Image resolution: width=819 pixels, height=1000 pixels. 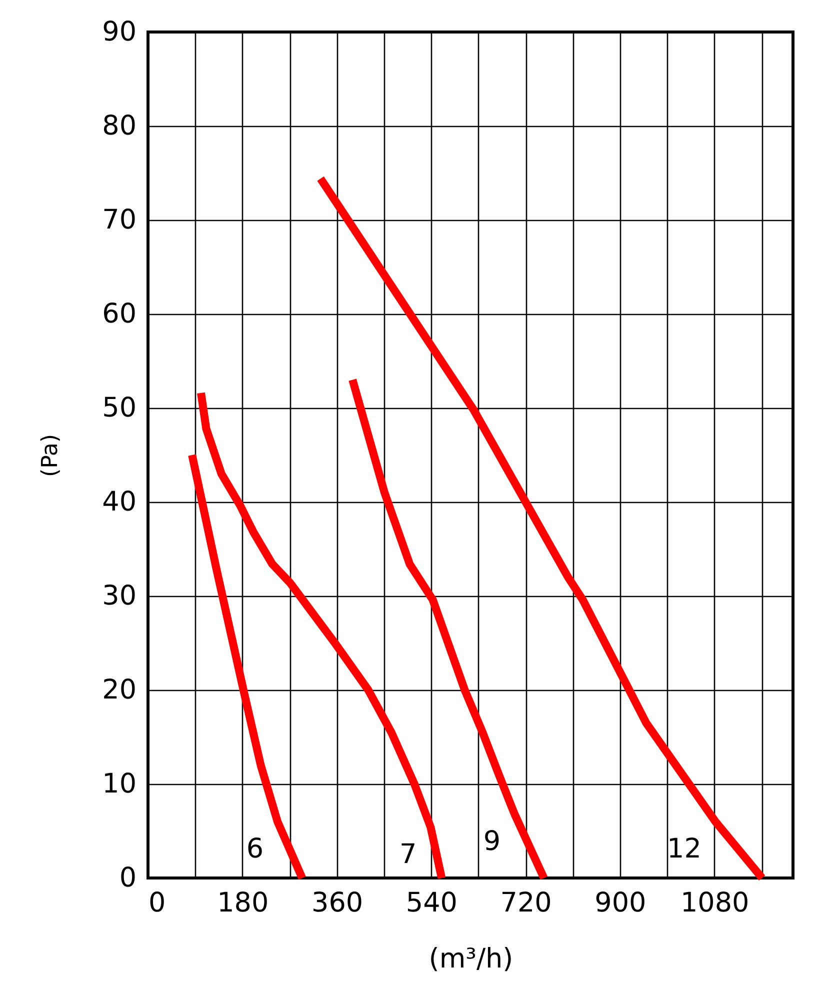 What do you see at coordinates (526, 903) in the screenshot?
I see `x-tick-label: 720` at bounding box center [526, 903].